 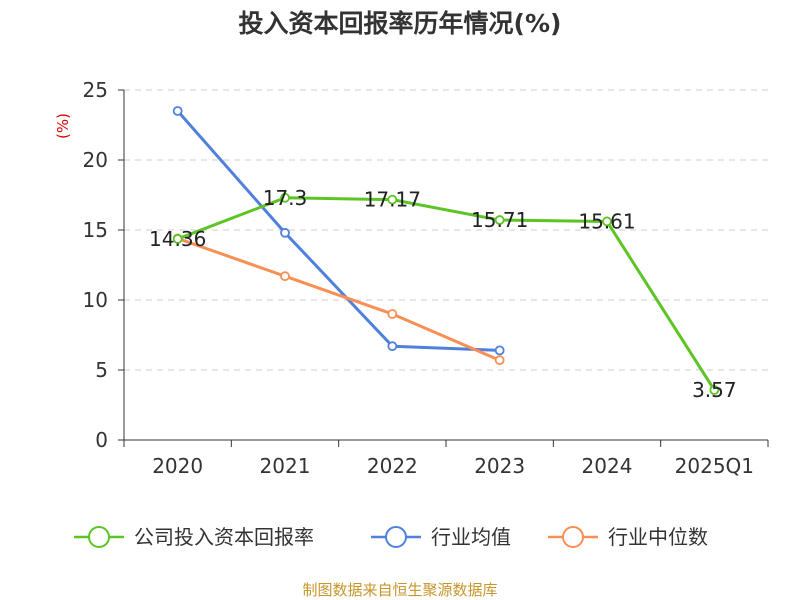 I want to click on y-tick-label: 5, so click(x=101, y=370).